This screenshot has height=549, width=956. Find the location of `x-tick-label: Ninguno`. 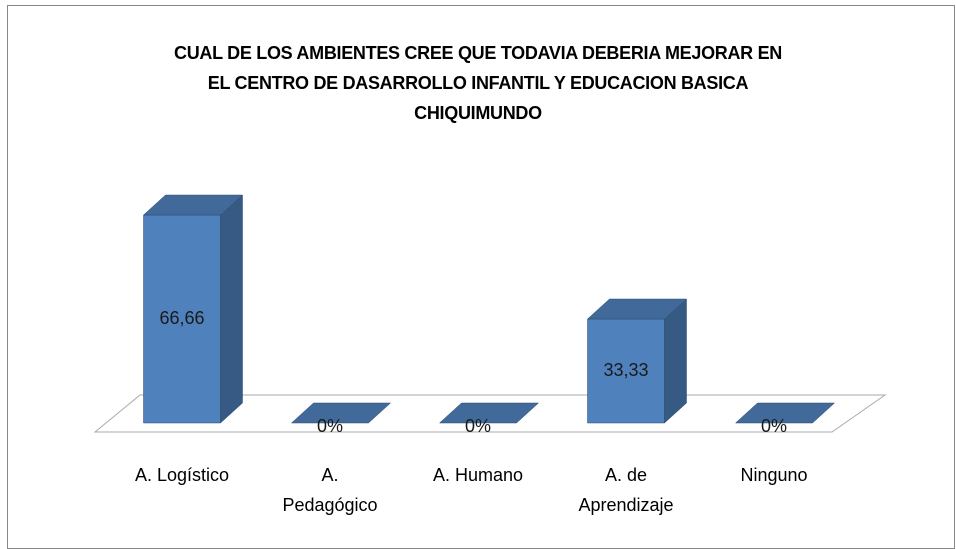

x-tick-label: Ninguno is located at coordinates (774, 475).